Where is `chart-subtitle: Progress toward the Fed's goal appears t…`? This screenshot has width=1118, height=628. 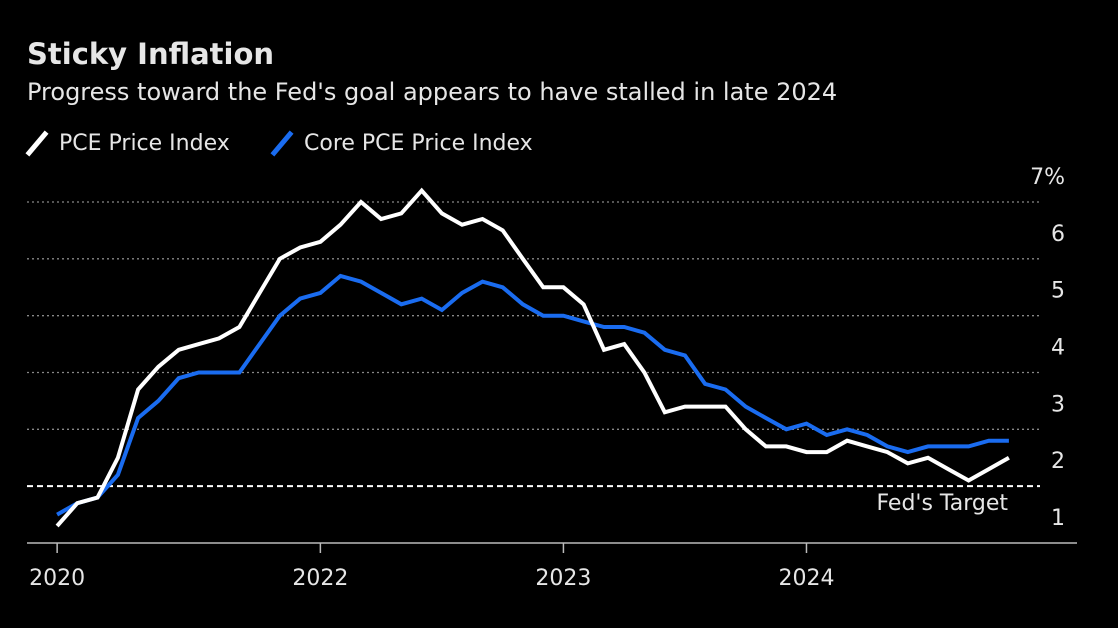
chart-subtitle: Progress toward the Fed's goal appears t… is located at coordinates (432, 92).